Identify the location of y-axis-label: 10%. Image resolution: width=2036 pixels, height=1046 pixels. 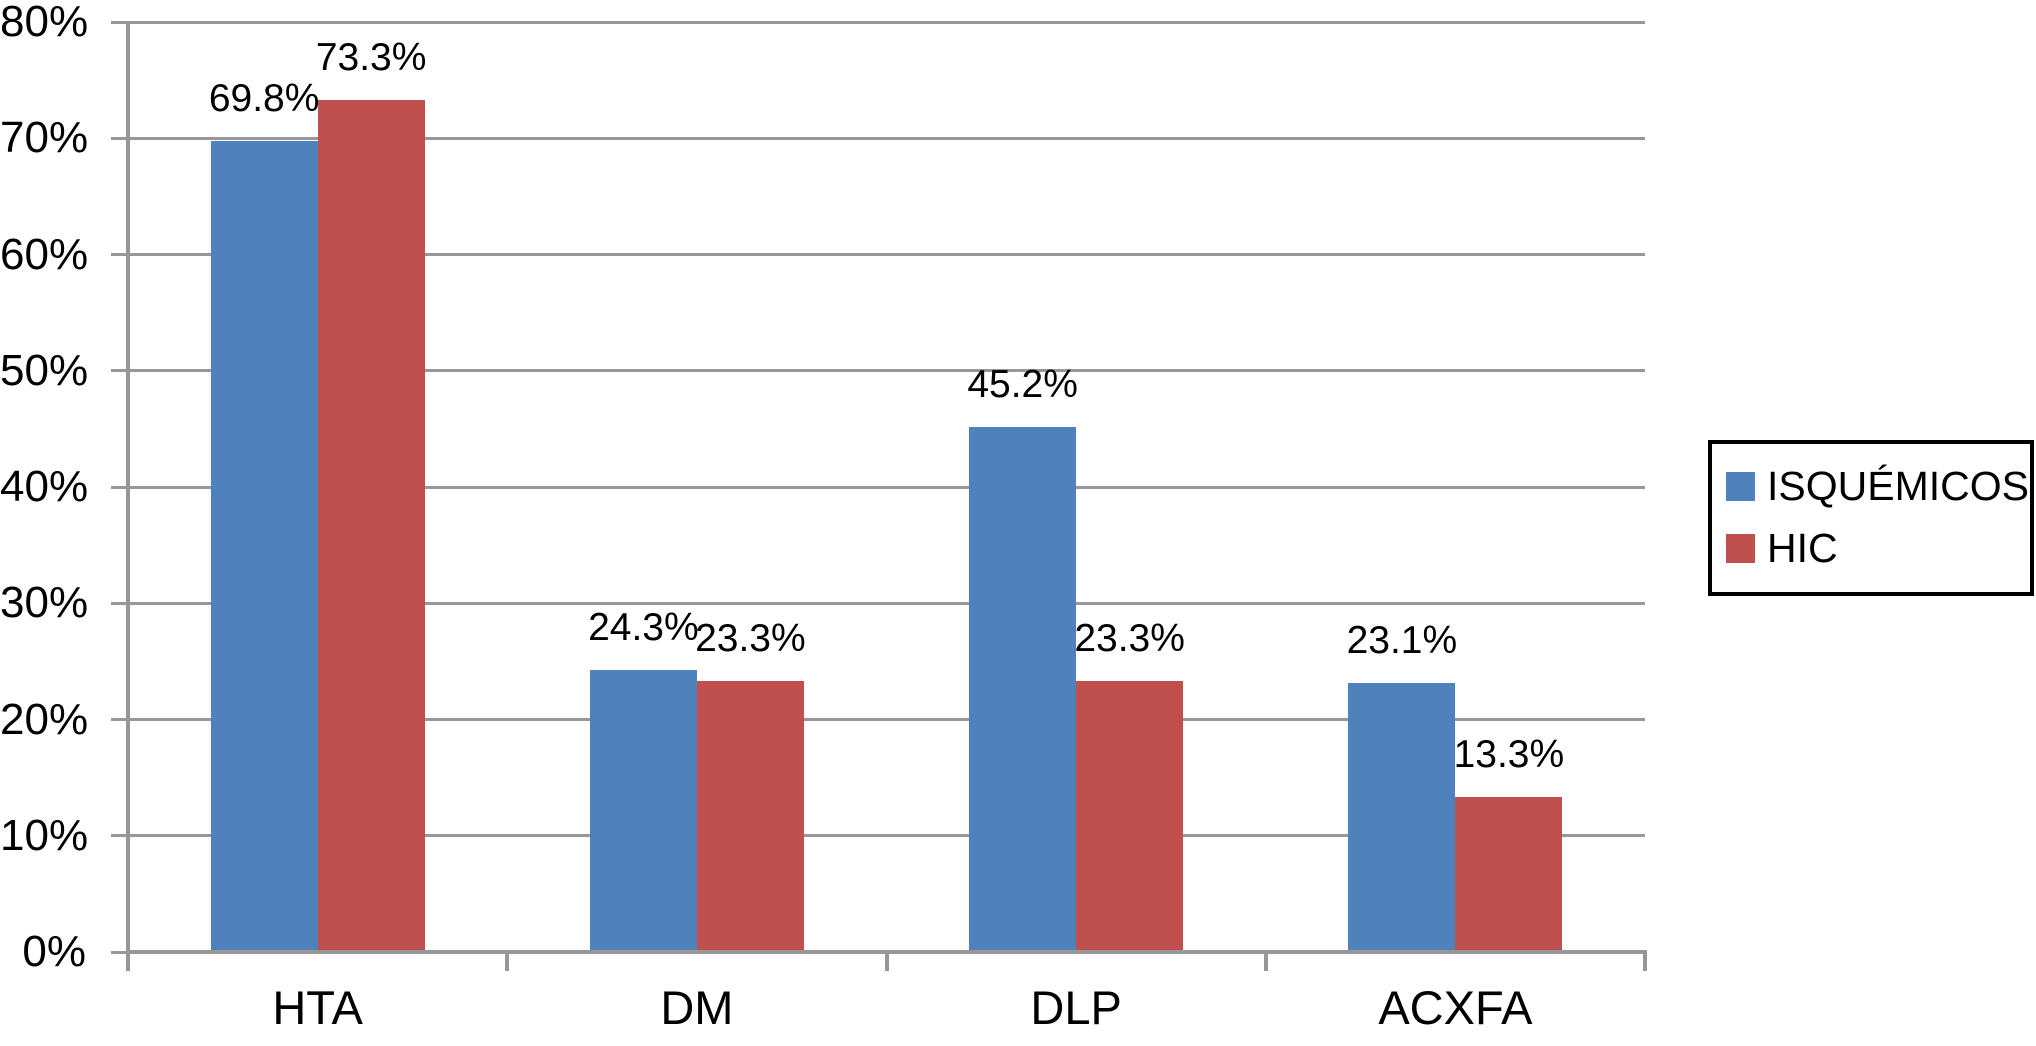
(44, 835).